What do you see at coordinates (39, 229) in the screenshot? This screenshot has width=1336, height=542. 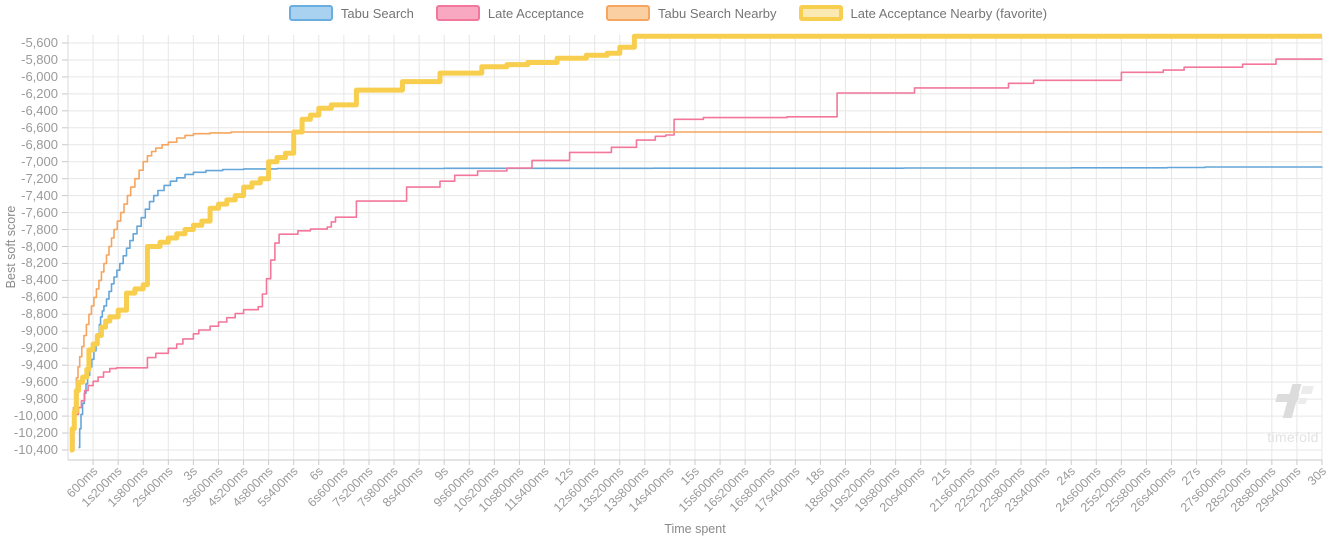 I see `y-tick-label: -7,800` at bounding box center [39, 229].